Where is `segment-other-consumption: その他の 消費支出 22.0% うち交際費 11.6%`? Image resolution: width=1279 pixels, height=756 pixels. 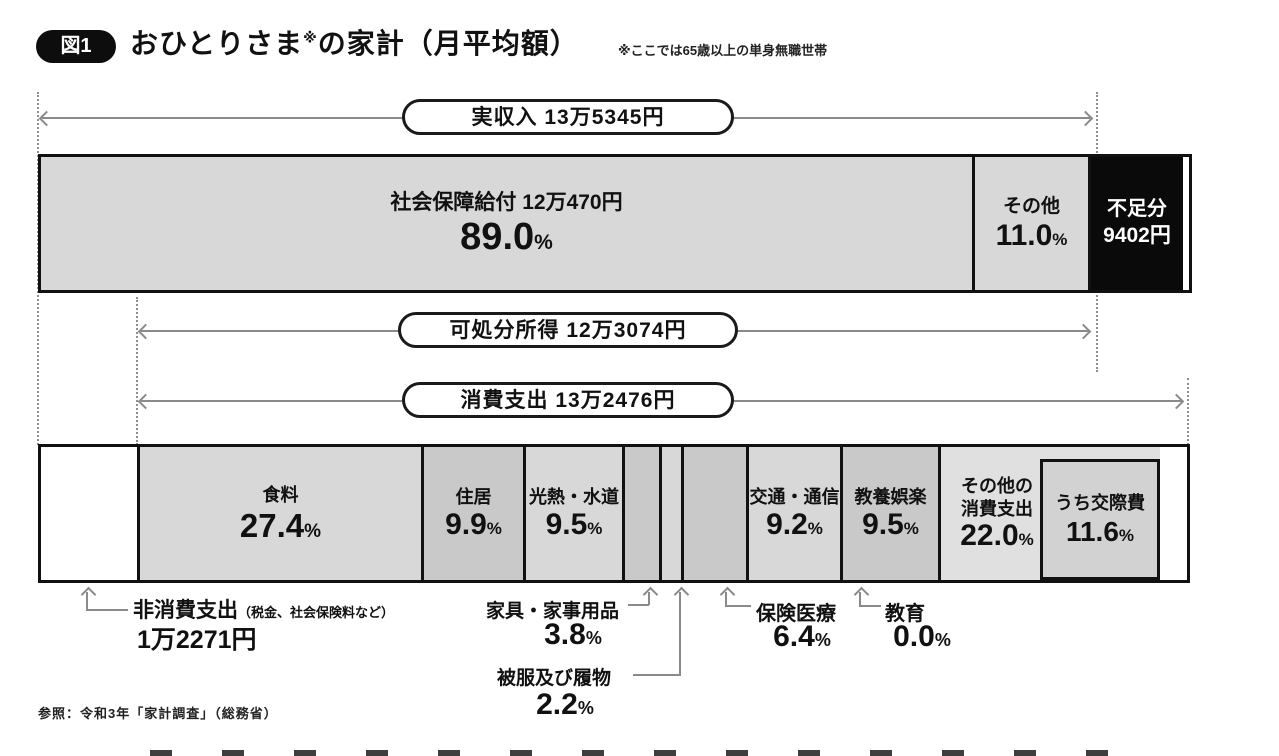 segment-other-consumption: その他の 消費支出 22.0% うち交際費 11.6% is located at coordinates (1049, 513).